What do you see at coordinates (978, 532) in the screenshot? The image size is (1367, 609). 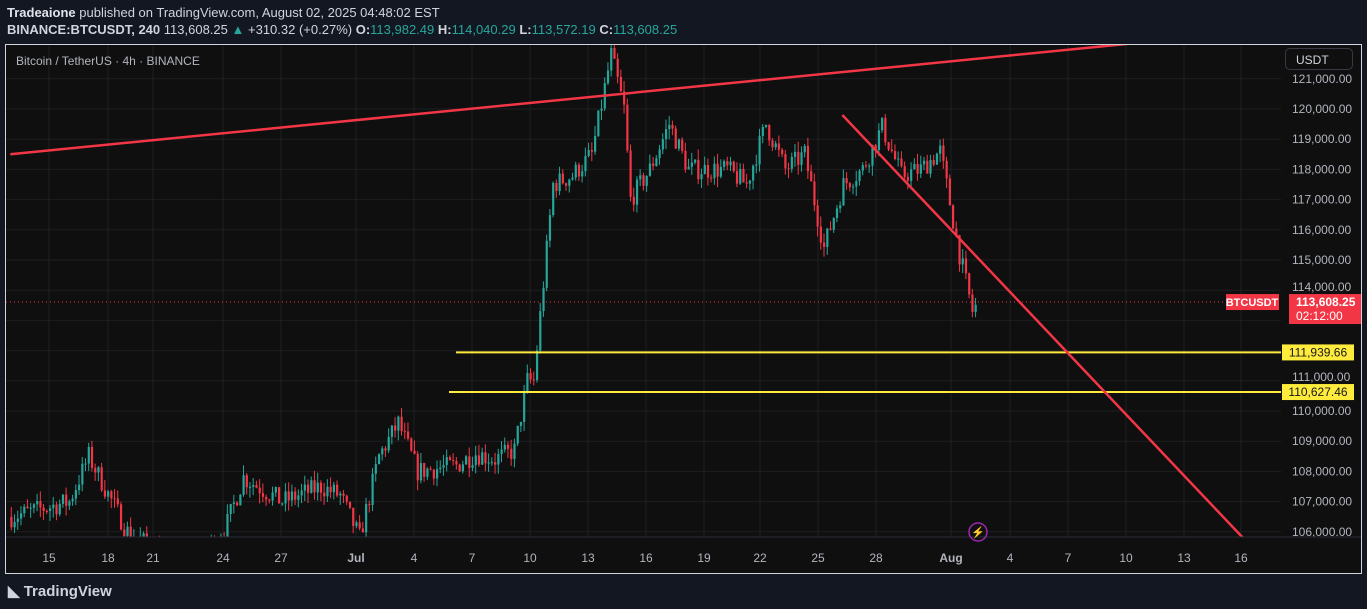 I see `lightning-event-icon` at bounding box center [978, 532].